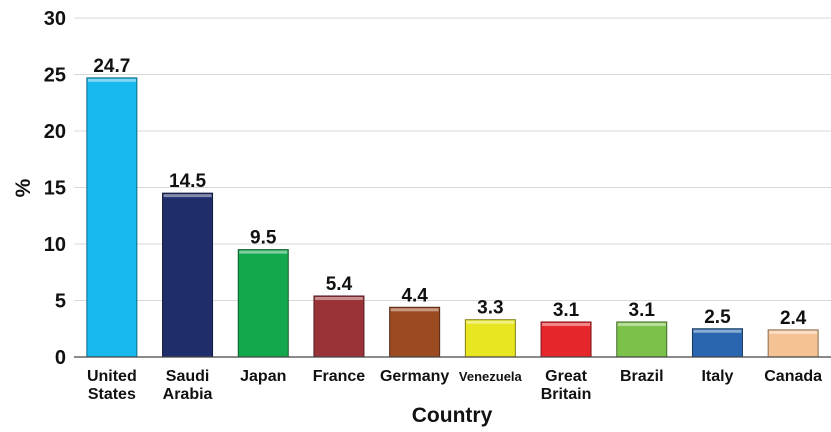  Describe the element at coordinates (55, 76) in the screenshot. I see `y-tick-label: 25` at that location.